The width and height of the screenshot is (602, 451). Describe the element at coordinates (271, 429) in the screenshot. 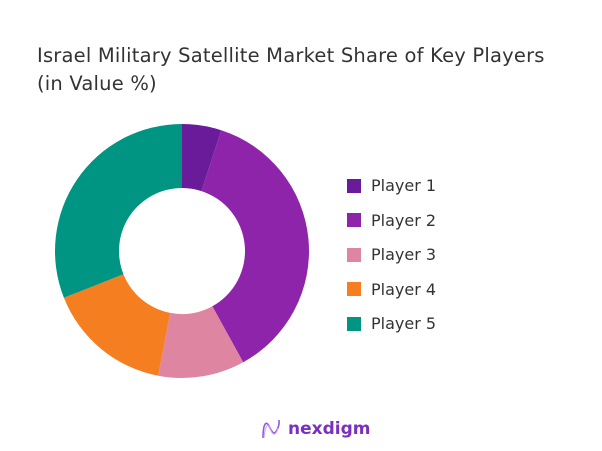

I see `nexdigm-logo-icon` at that location.